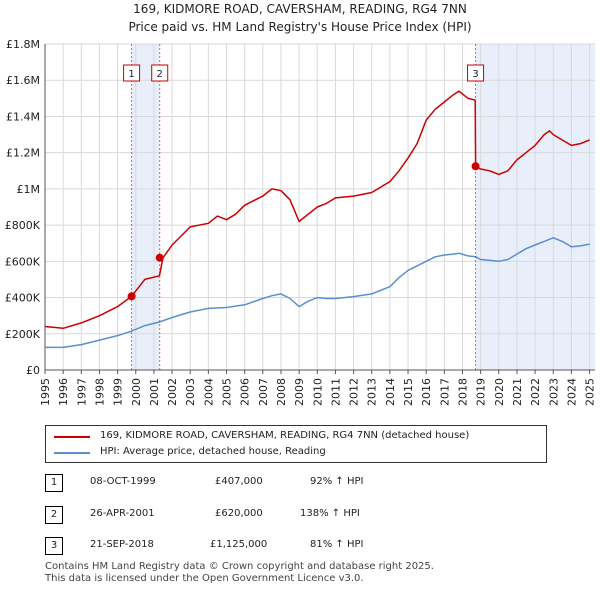 The width and height of the screenshot is (600, 590). What do you see at coordinates (23, 80) in the screenshot?
I see `y-tick-label: £1.6M` at bounding box center [23, 80].